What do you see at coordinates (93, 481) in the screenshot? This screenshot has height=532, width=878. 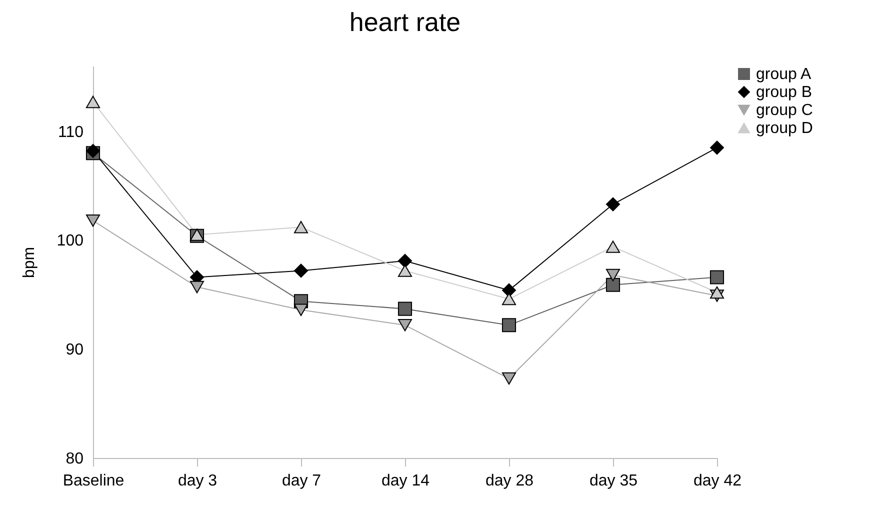 I see `x-tick-label: Baseline` at bounding box center [93, 481].